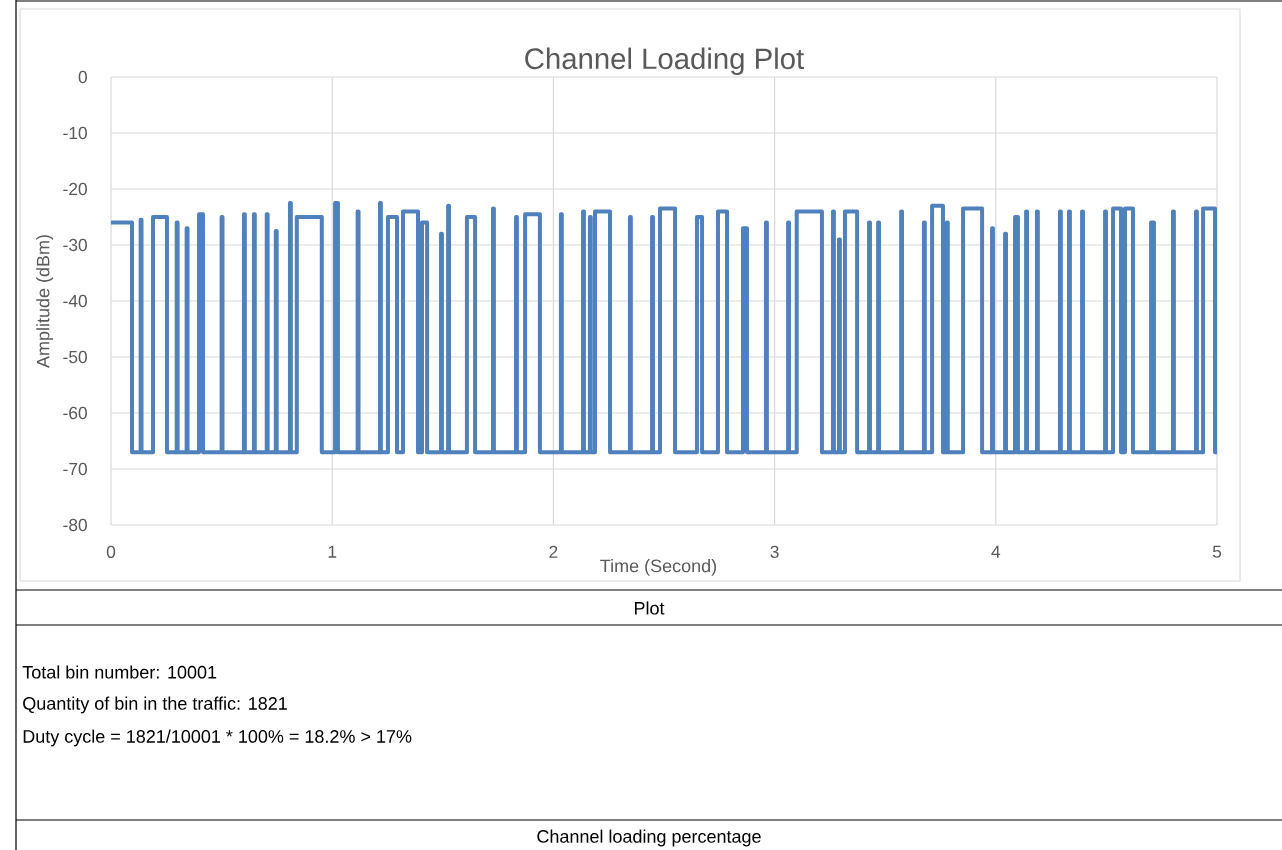 The image size is (1282, 850). Describe the element at coordinates (82, 77) in the screenshot. I see `y-tick-label: 0` at that location.